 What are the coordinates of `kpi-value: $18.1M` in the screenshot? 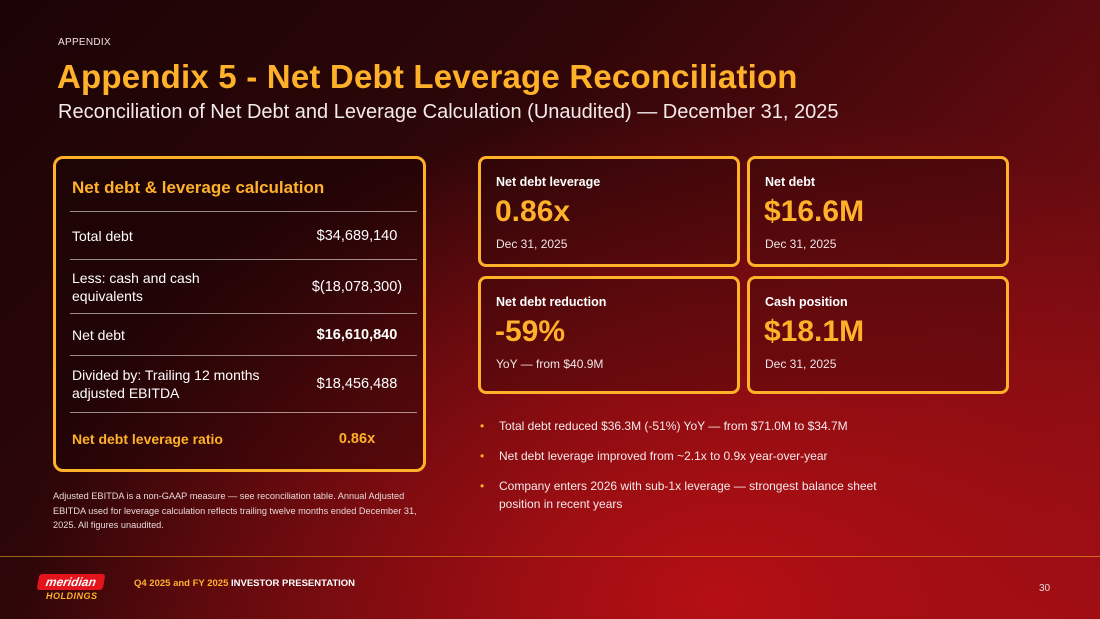 It's located at (814, 331).